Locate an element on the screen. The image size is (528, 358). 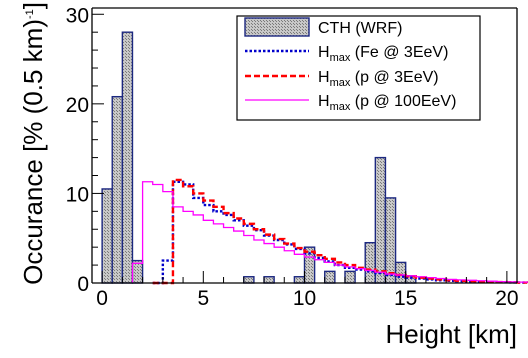
y-axis-label: Occurance [% (0.5 km)-1] is located at coordinates (33, 143).